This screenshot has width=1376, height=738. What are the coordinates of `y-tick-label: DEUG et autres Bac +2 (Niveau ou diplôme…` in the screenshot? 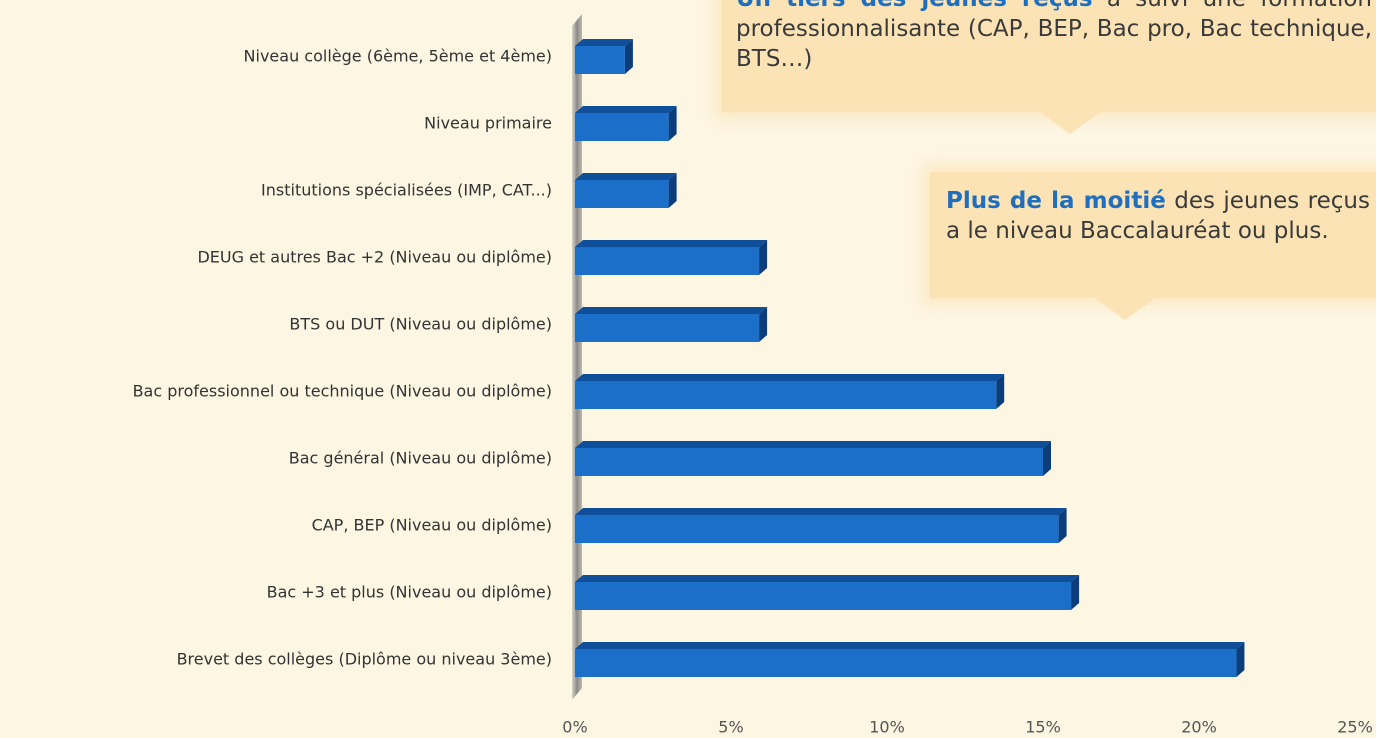 It's located at (374, 257).